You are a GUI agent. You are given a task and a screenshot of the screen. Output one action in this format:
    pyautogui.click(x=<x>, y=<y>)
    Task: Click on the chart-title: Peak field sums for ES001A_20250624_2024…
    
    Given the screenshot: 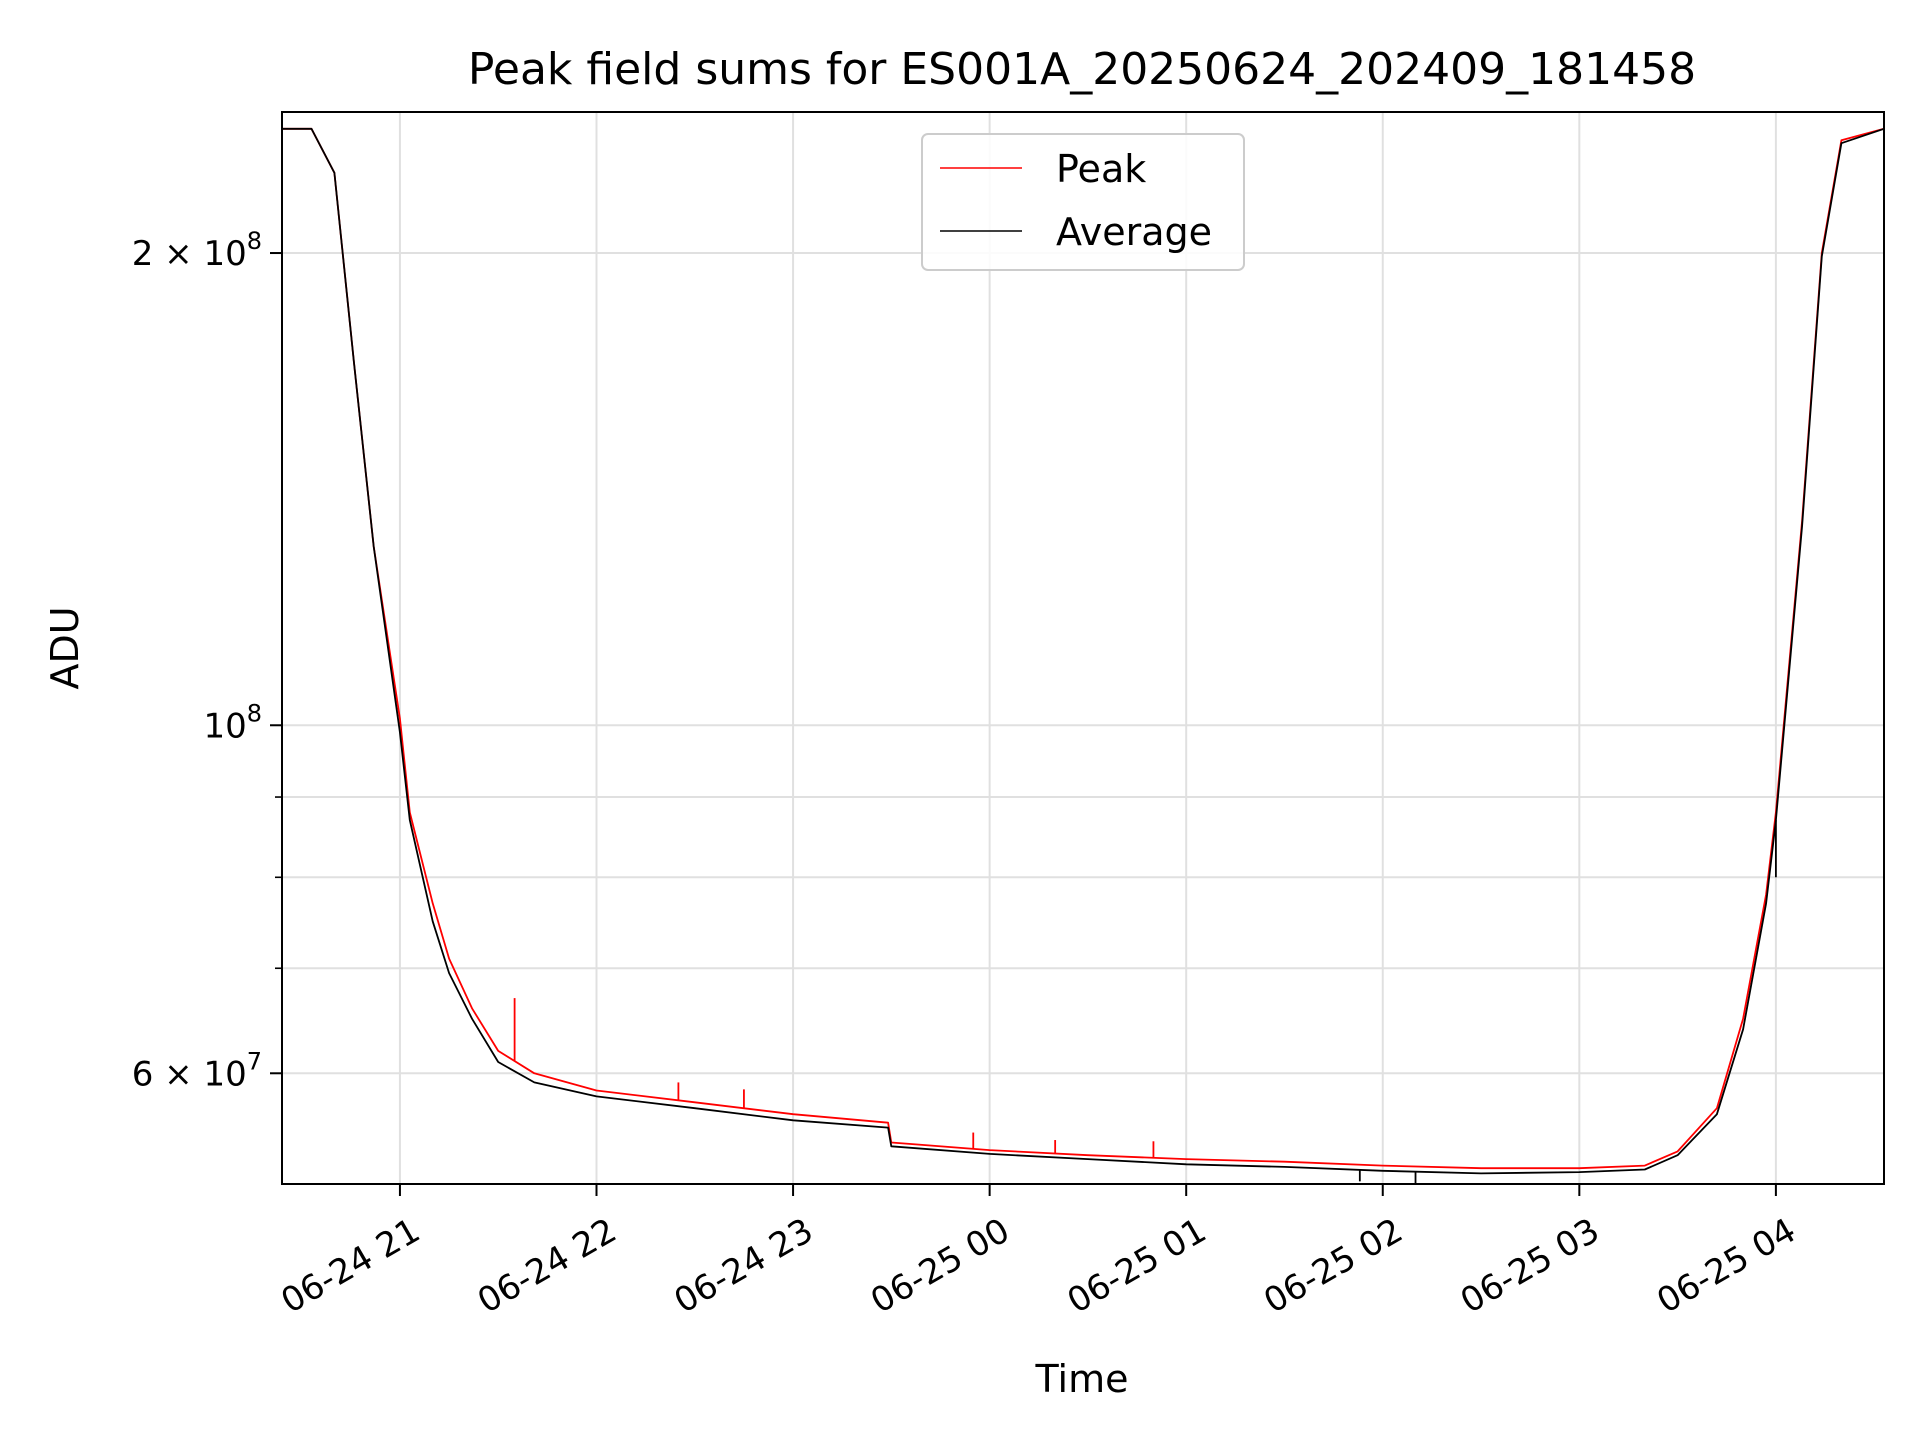 What is the action you would take?
    pyautogui.click(x=1082, y=69)
    